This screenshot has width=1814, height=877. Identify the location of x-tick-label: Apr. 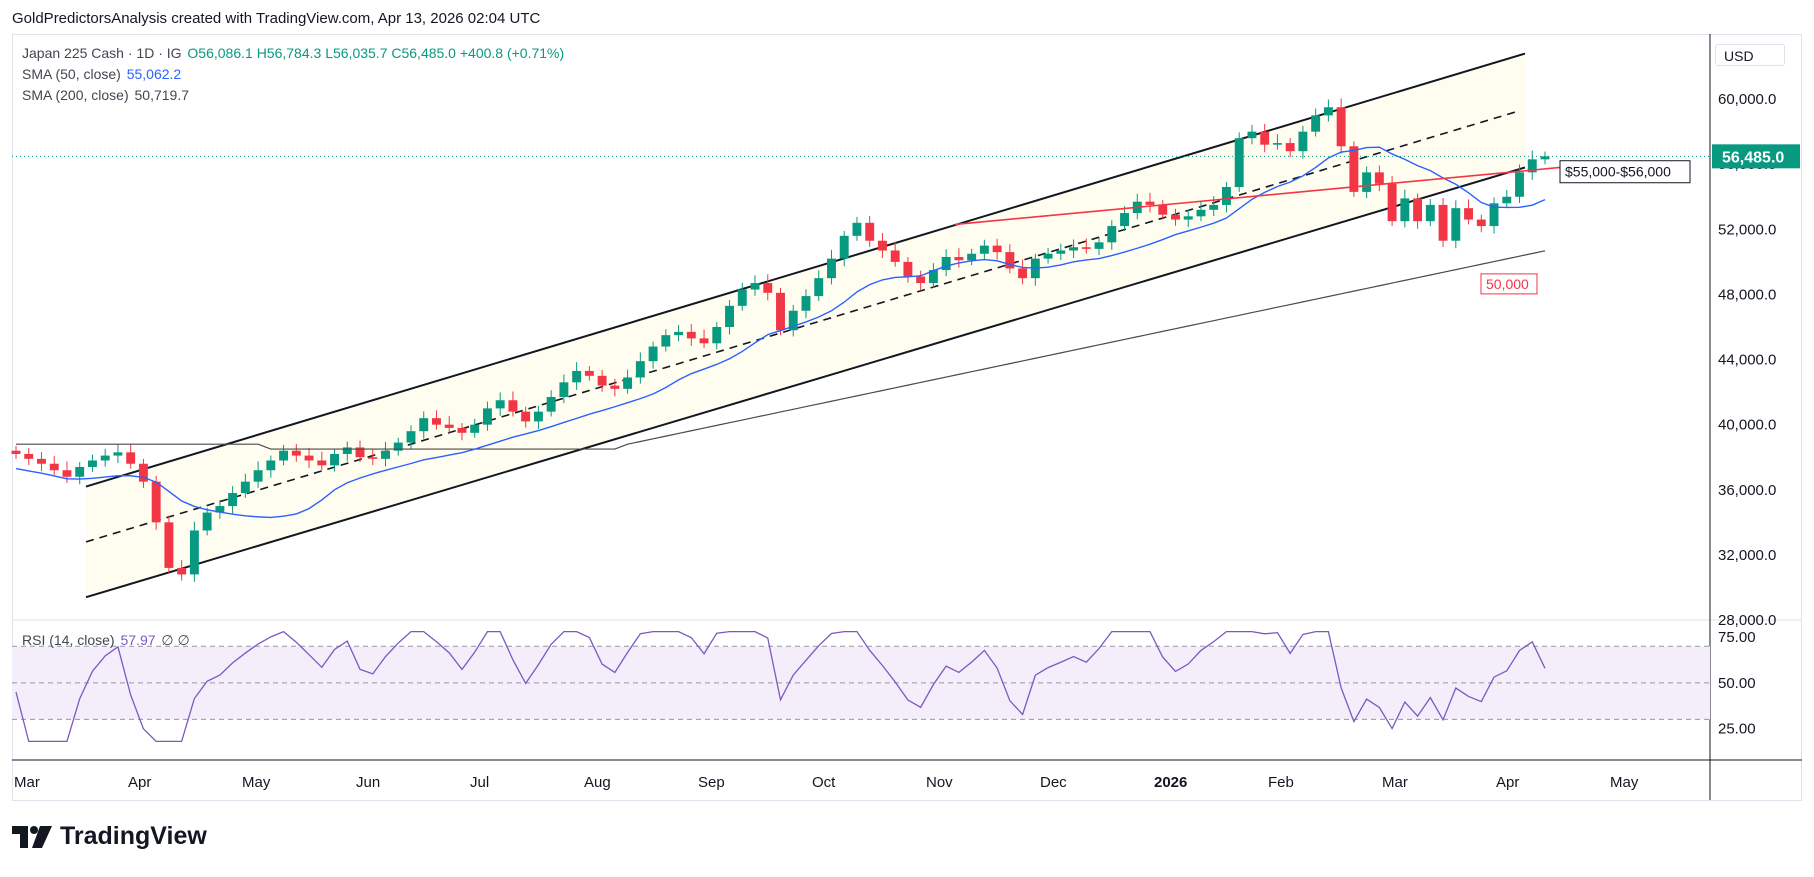
(1507, 782).